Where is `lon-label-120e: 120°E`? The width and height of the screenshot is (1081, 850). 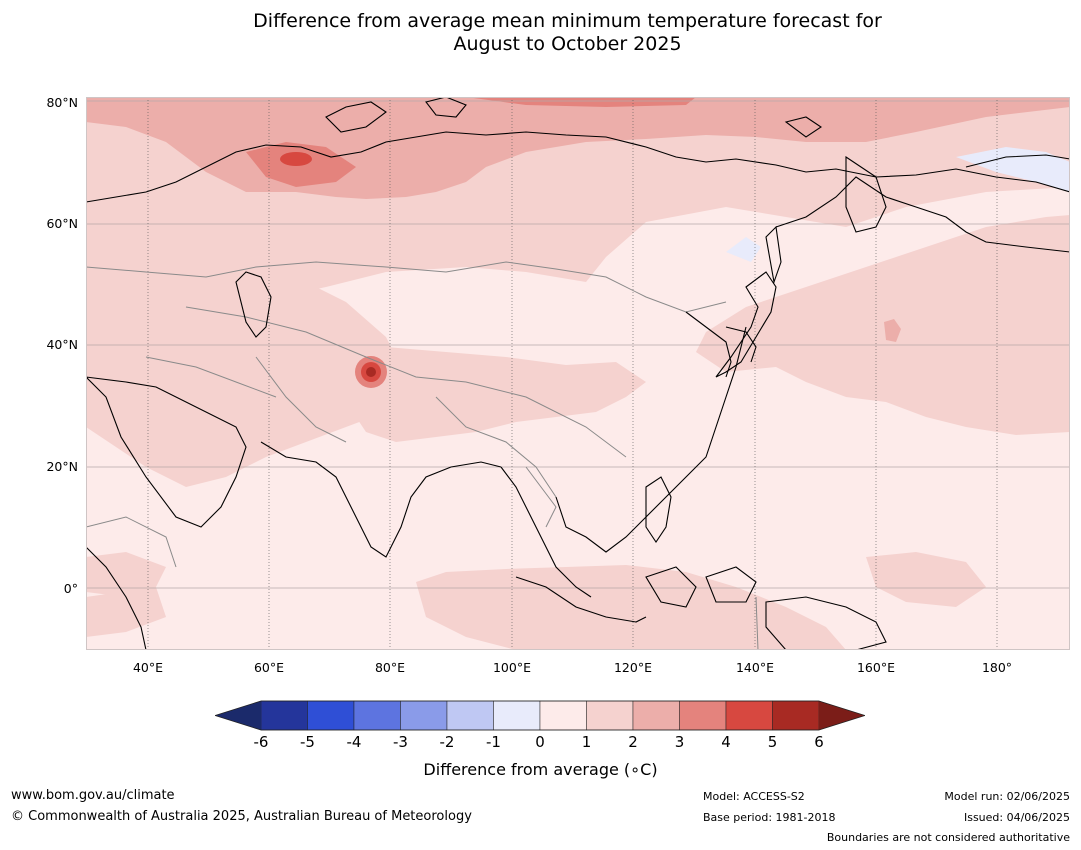 lon-label-120e: 120°E is located at coordinates (632, 667).